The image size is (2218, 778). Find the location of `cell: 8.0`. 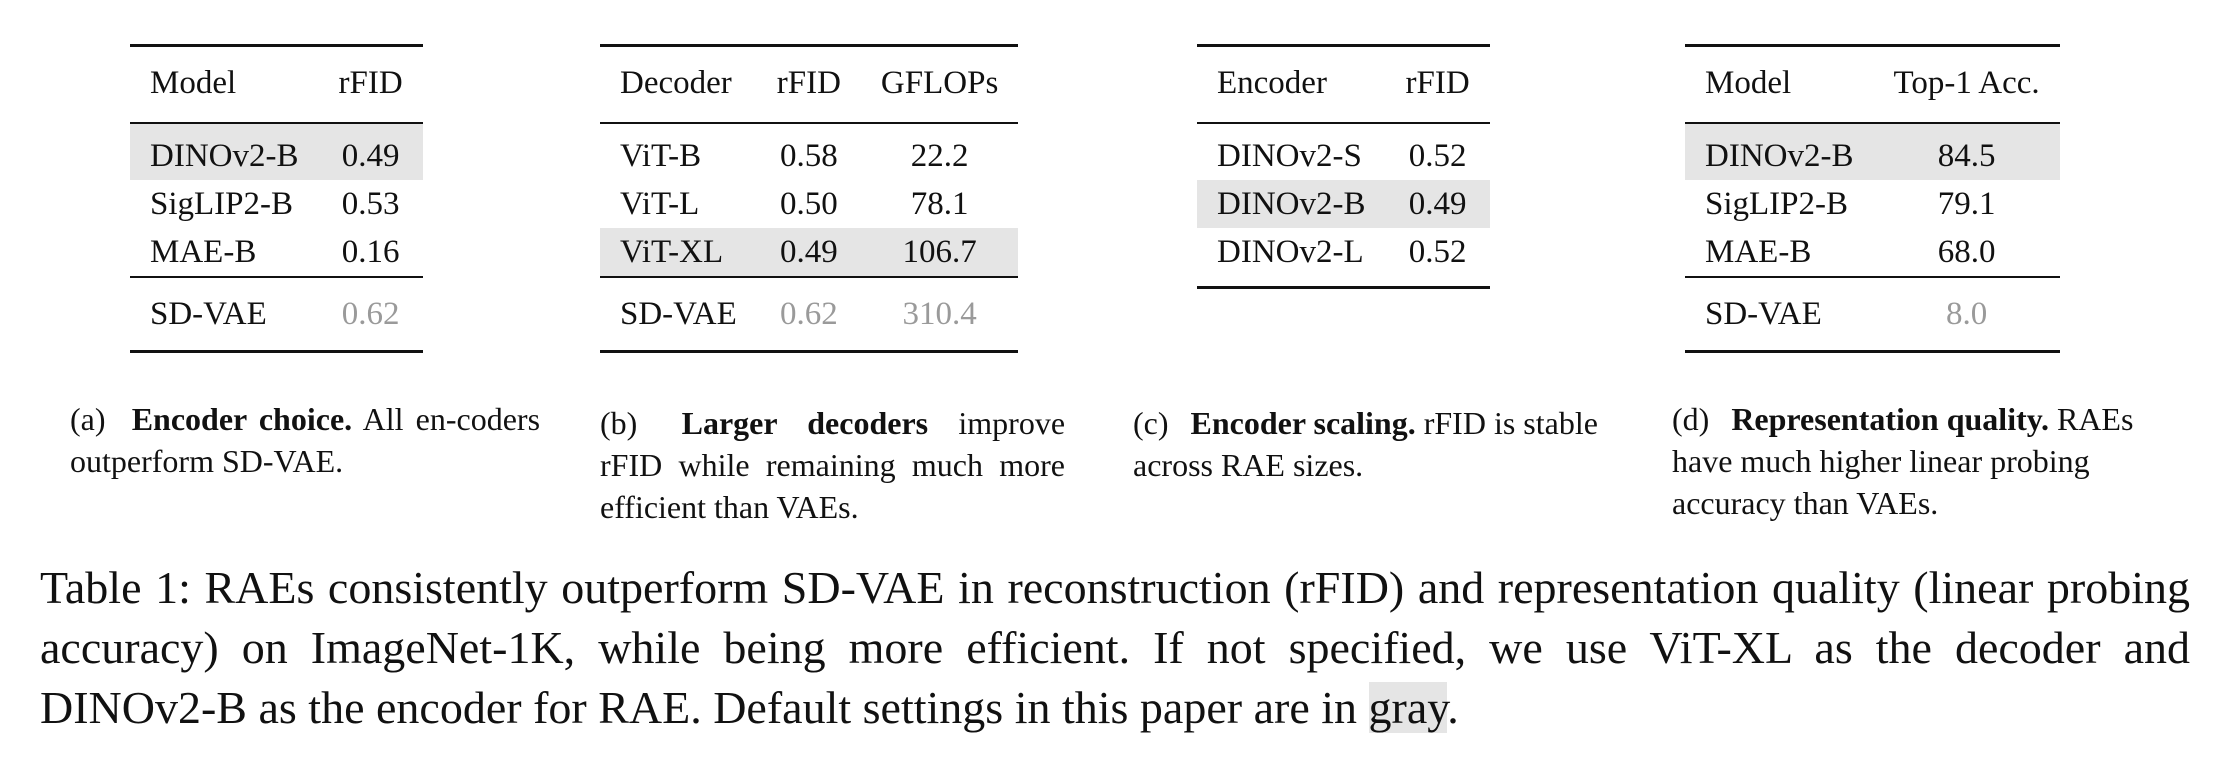

cell: 8.0 is located at coordinates (1966, 313).